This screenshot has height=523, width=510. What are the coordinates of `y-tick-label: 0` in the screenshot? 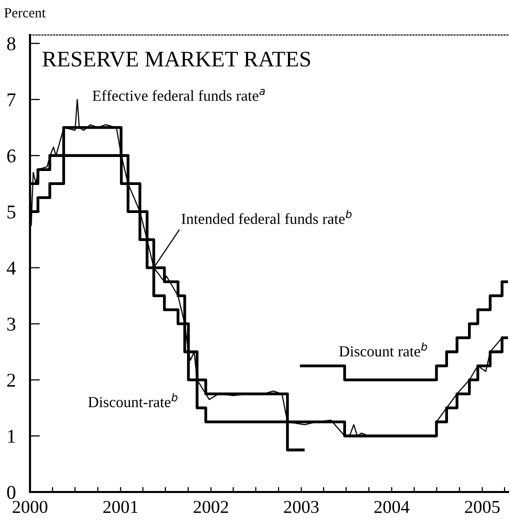 It's located at (11, 492).